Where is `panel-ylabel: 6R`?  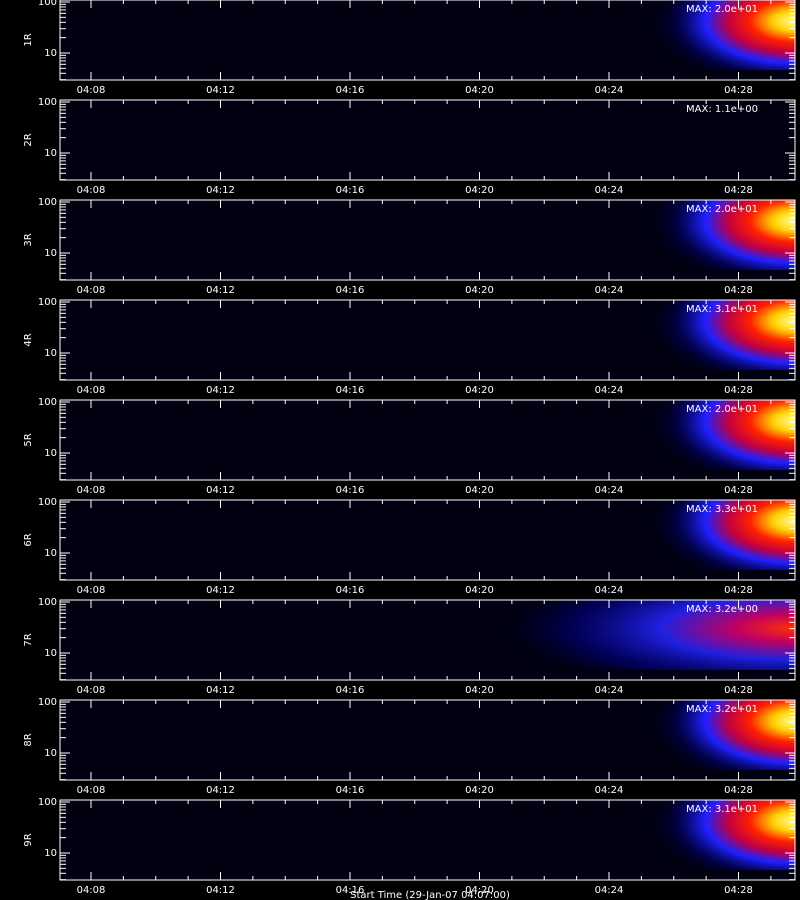 panel-ylabel: 6R is located at coordinates (28, 539).